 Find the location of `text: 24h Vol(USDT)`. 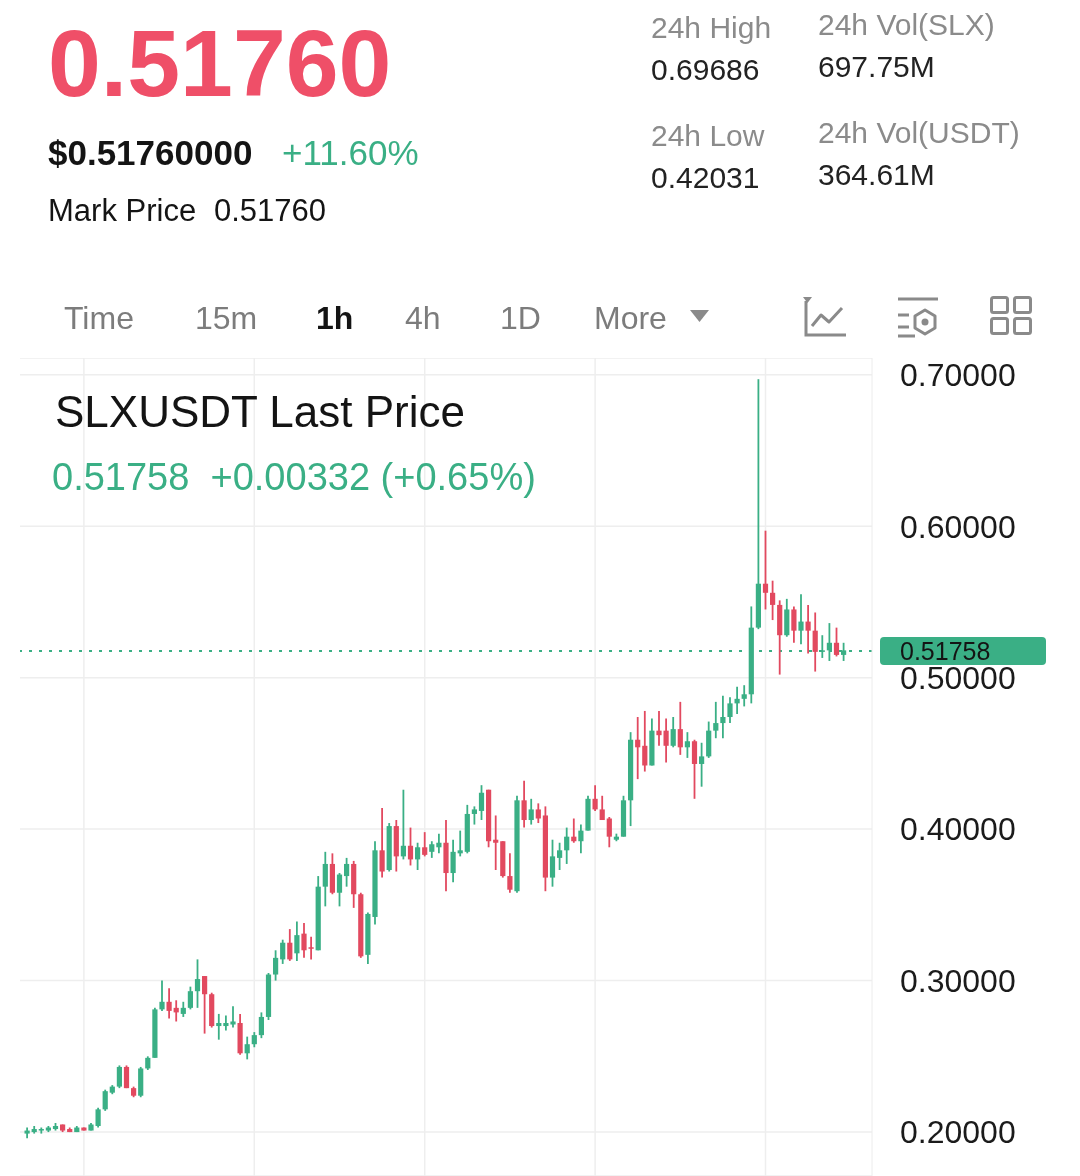

text: 24h Vol(USDT) is located at coordinates (919, 133).